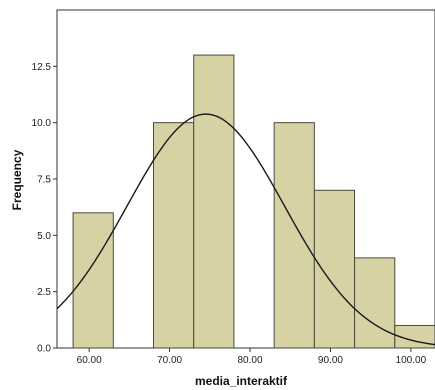  What do you see at coordinates (44, 236) in the screenshot?
I see `y-tick-label-2: 5.0` at bounding box center [44, 236].